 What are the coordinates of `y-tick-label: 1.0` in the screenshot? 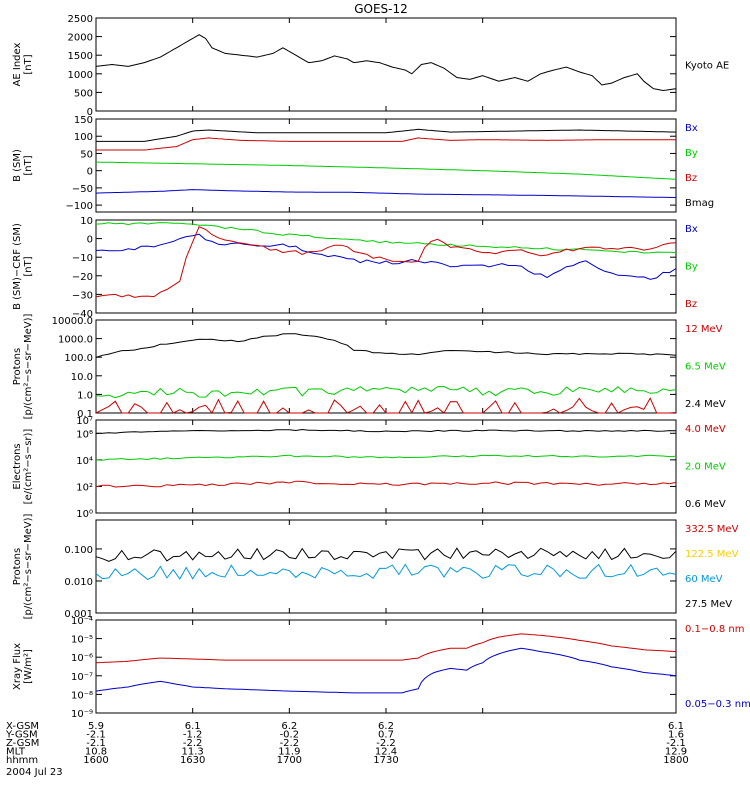 It's located at (85, 395).